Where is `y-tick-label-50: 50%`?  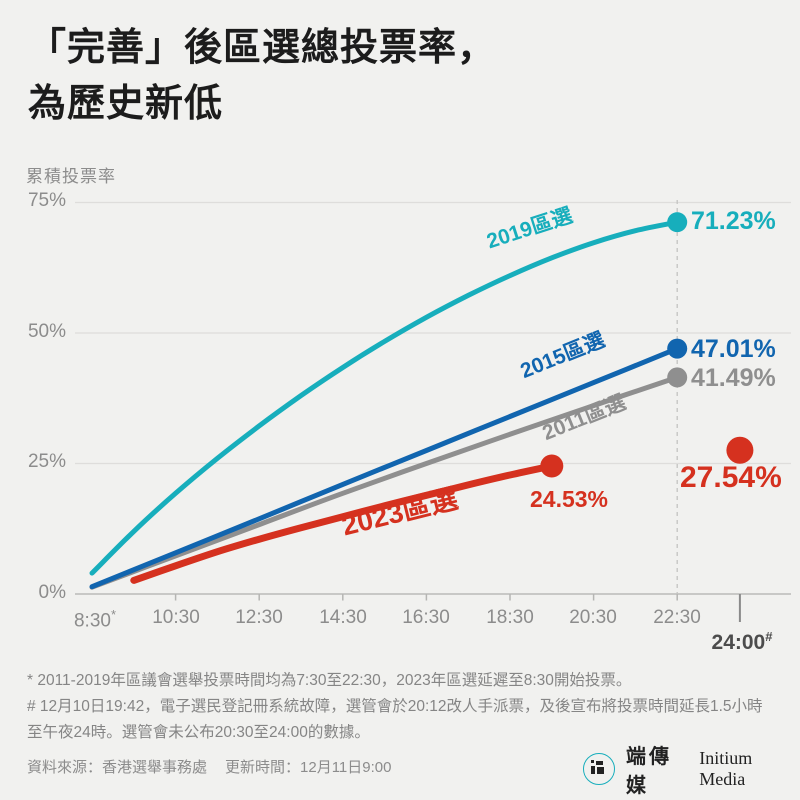 y-tick-label-50: 50% is located at coordinates (46, 331).